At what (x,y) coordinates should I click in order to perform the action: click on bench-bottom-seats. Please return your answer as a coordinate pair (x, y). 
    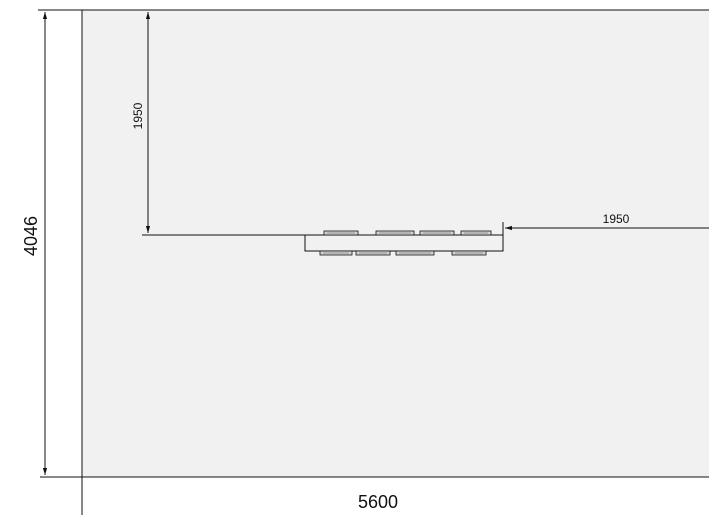
    Looking at the image, I should click on (403, 253).